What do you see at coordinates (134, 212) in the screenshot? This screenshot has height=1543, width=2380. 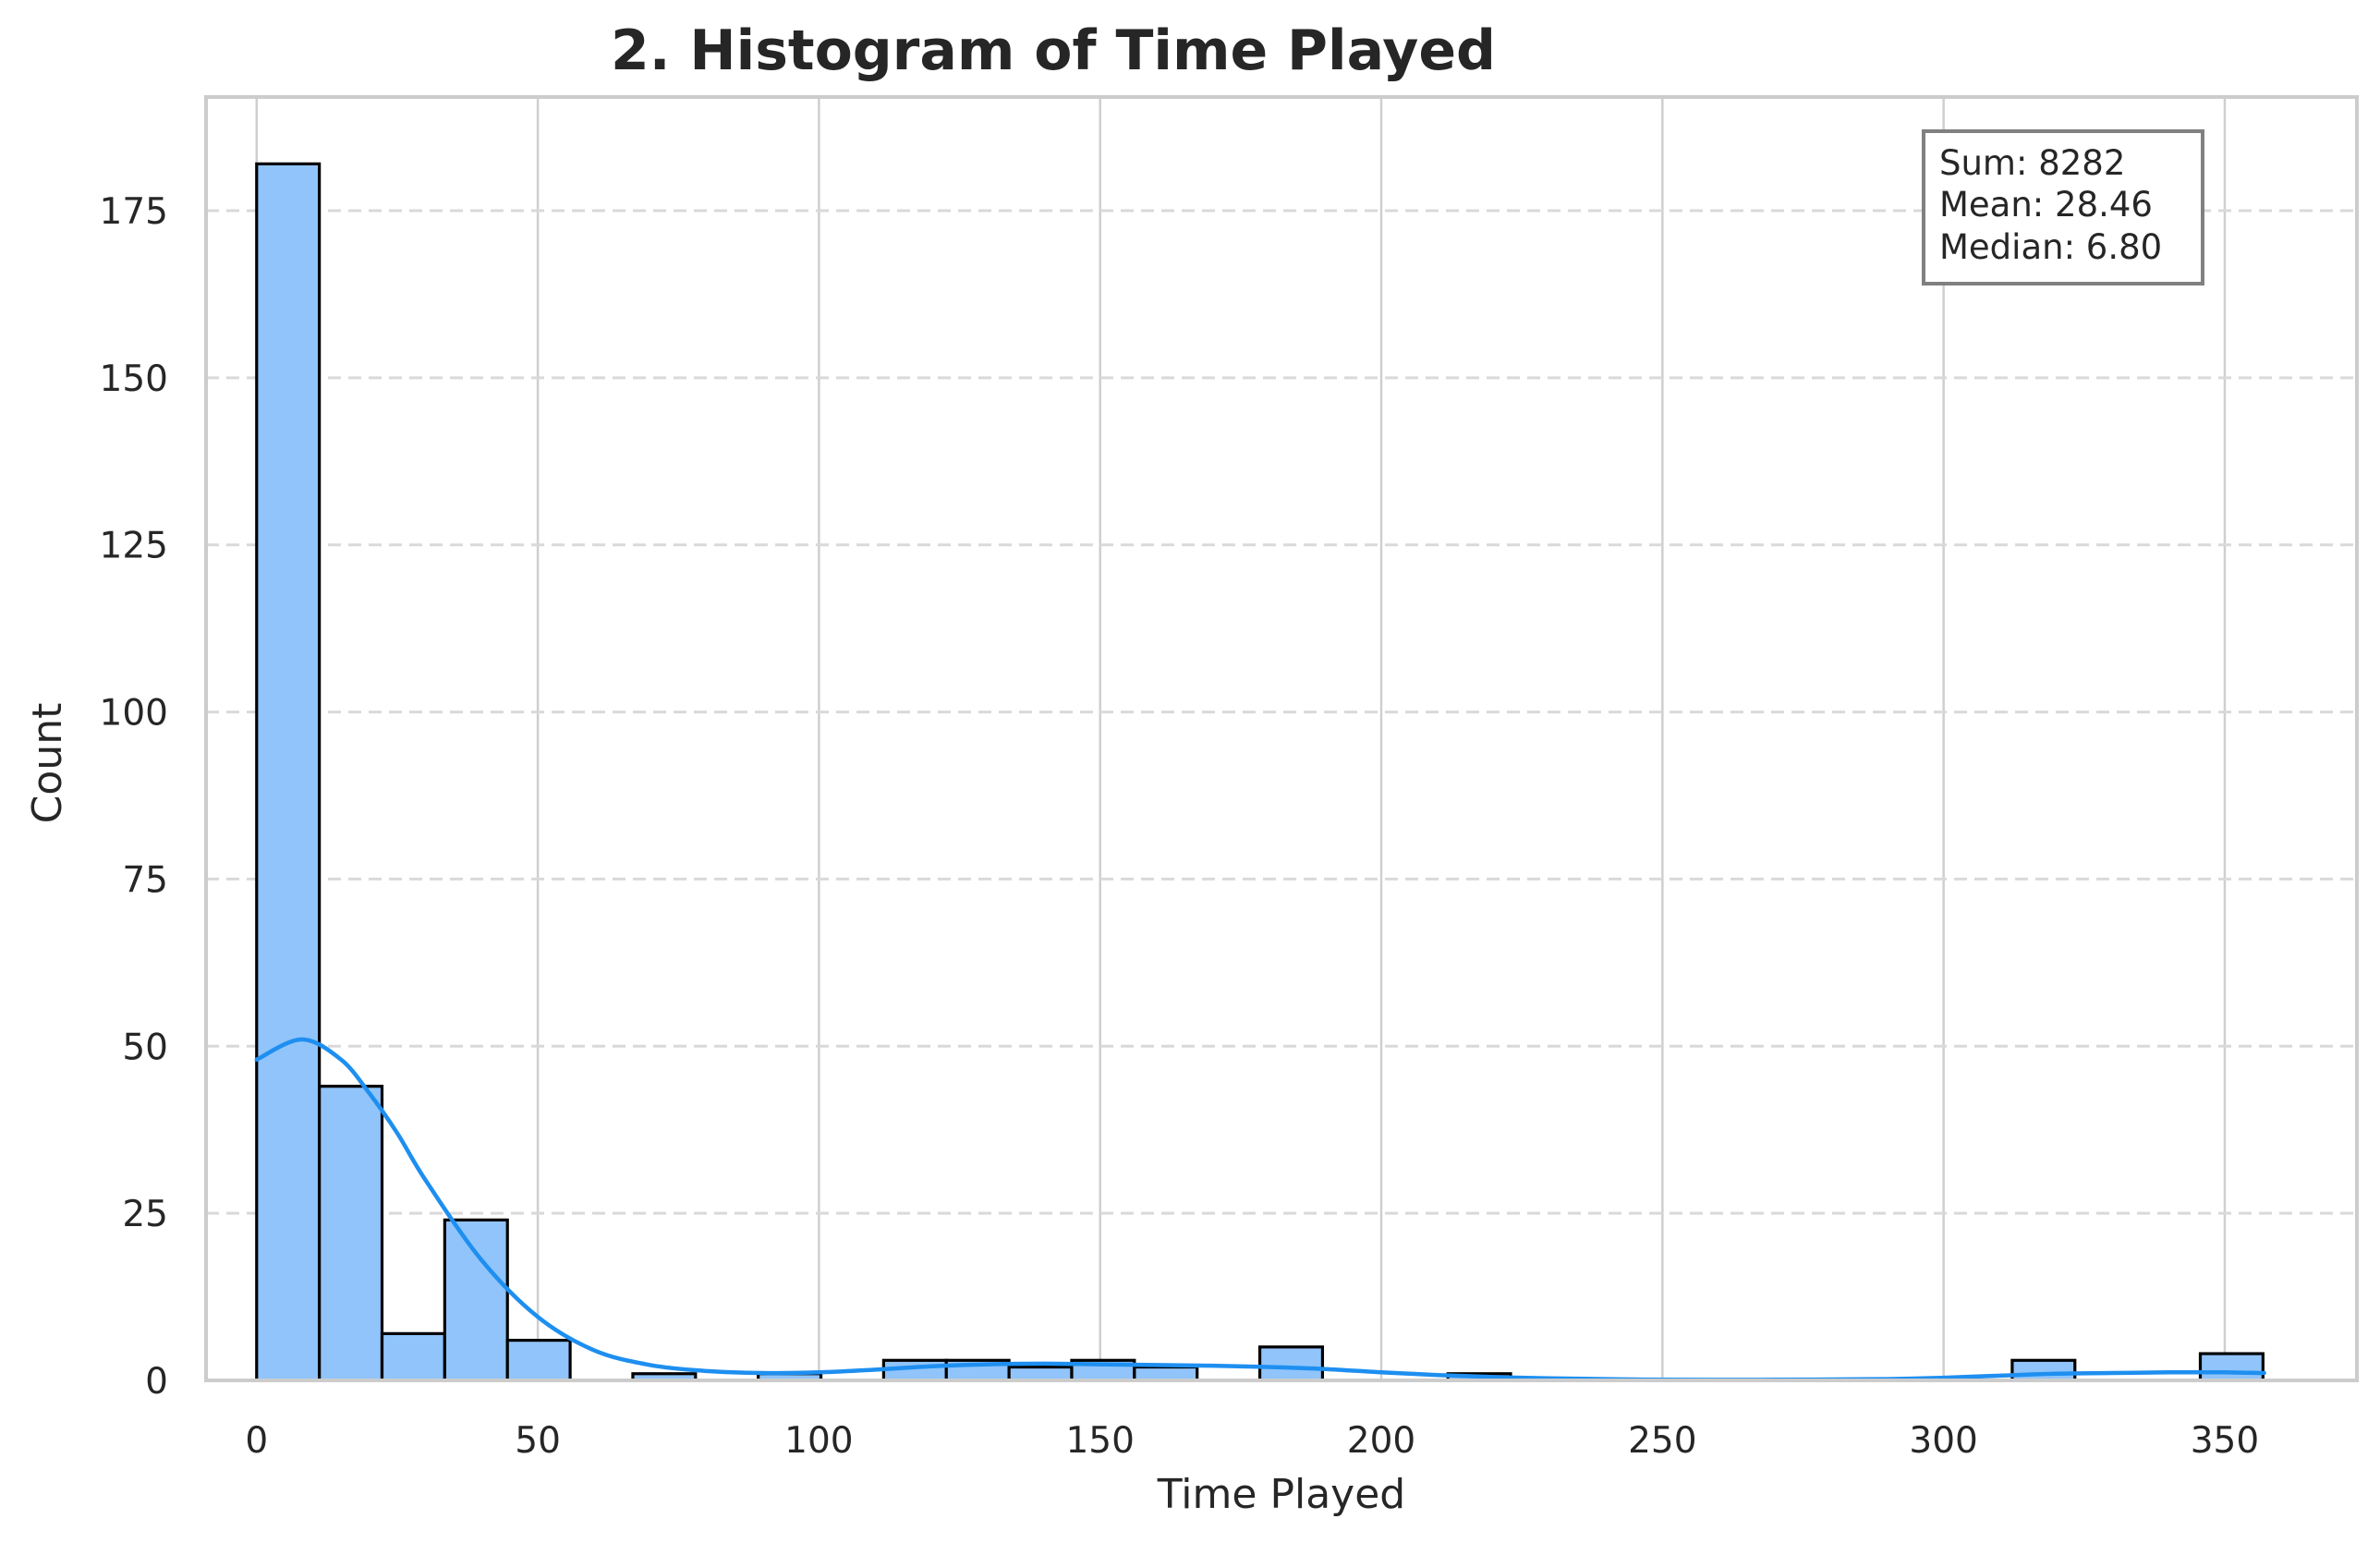 I see `y-tick-label-7: 175` at bounding box center [134, 212].